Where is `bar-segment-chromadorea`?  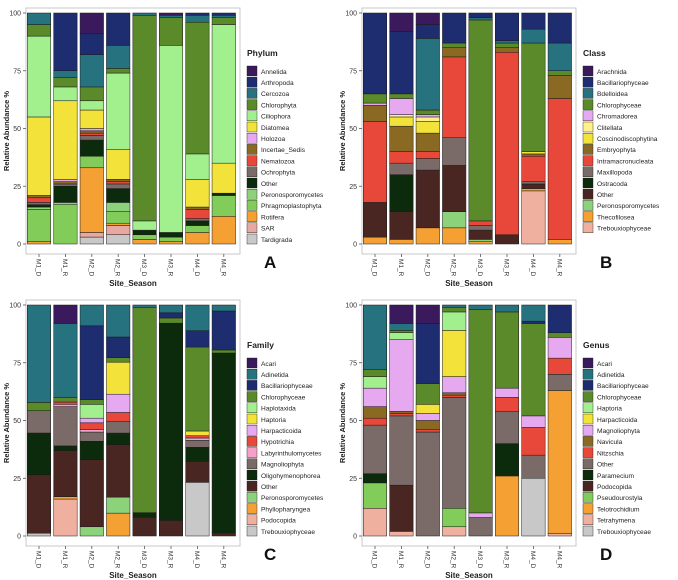 bar-segment-chromadorea is located at coordinates (427, 116).